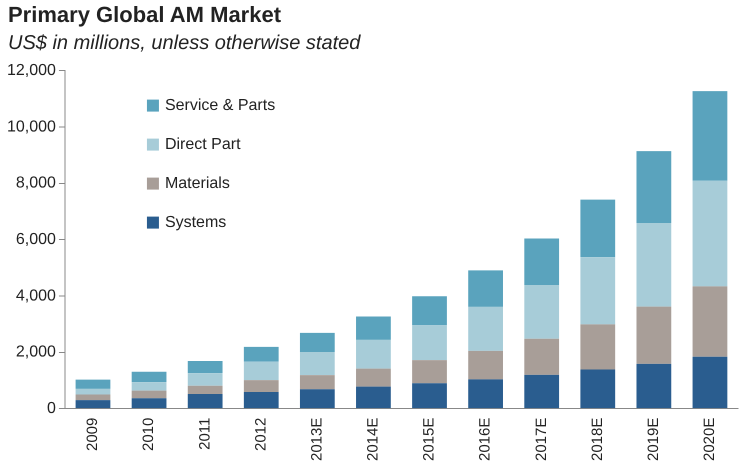 The image size is (744, 466). I want to click on y-tick-label: 0, so click(51, 409).